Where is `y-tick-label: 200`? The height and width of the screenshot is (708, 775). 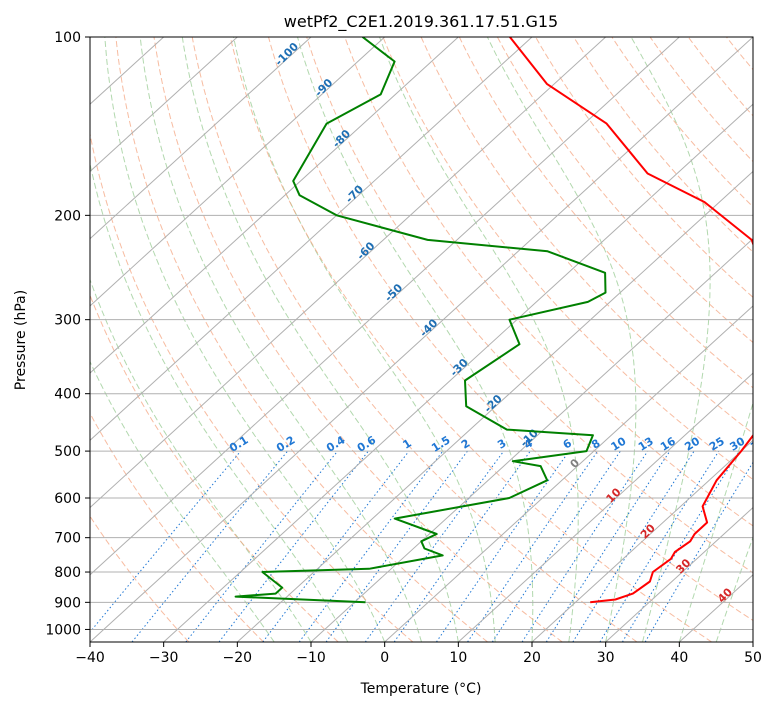 y-tick-label: 200 is located at coordinates (67, 216).